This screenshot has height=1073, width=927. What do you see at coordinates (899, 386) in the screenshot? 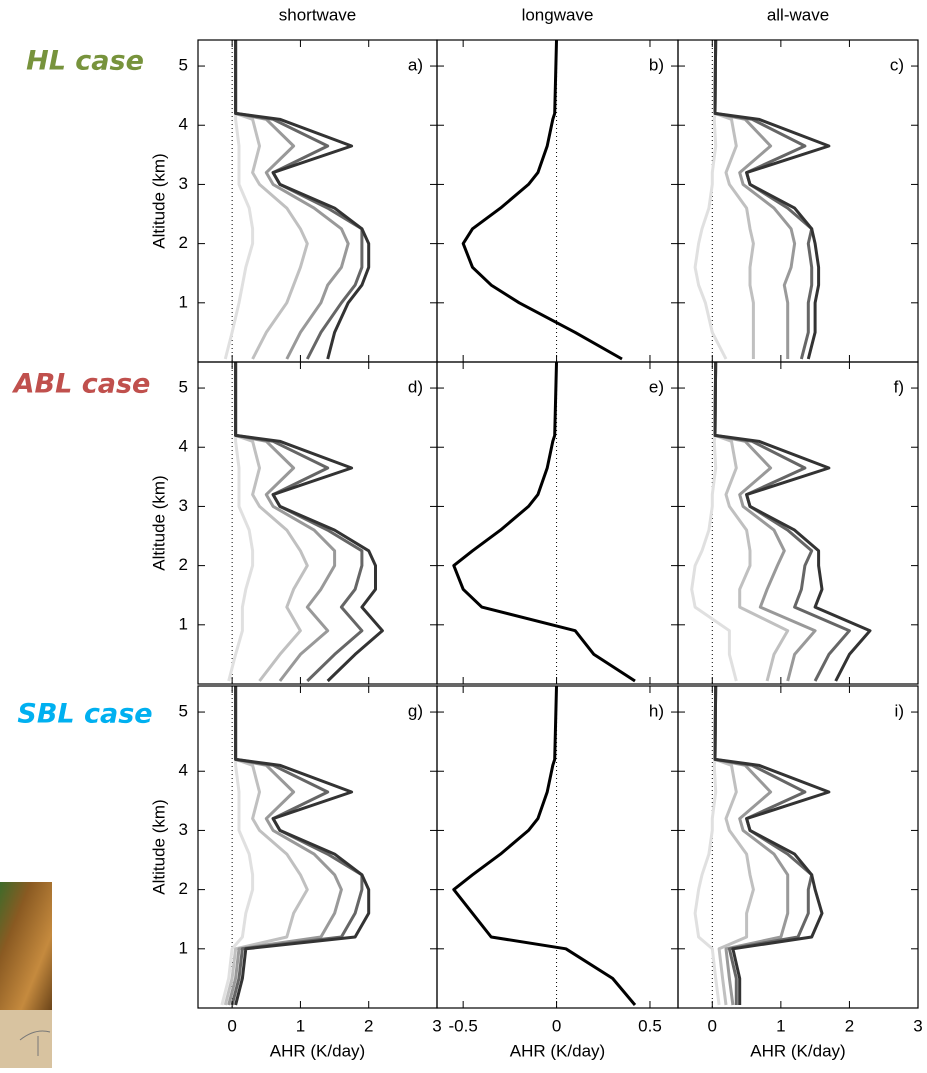
I see `panel-label: f)` at bounding box center [899, 386].